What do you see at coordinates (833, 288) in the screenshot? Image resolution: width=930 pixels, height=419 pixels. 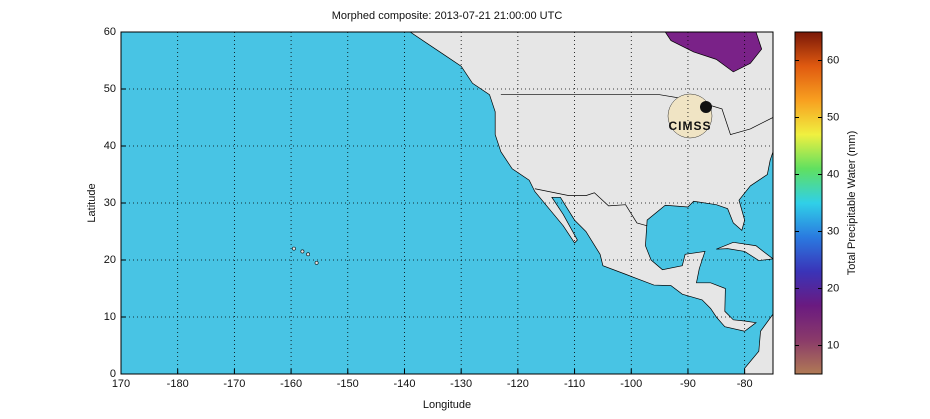 I see `colorbar-tick-label: 20` at bounding box center [833, 288].